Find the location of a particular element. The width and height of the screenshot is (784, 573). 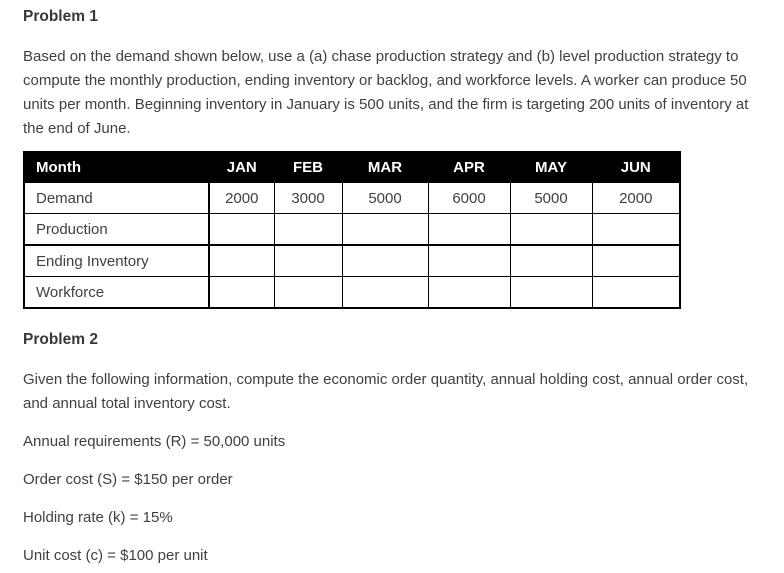

cell-production-jan is located at coordinates (241, 229).